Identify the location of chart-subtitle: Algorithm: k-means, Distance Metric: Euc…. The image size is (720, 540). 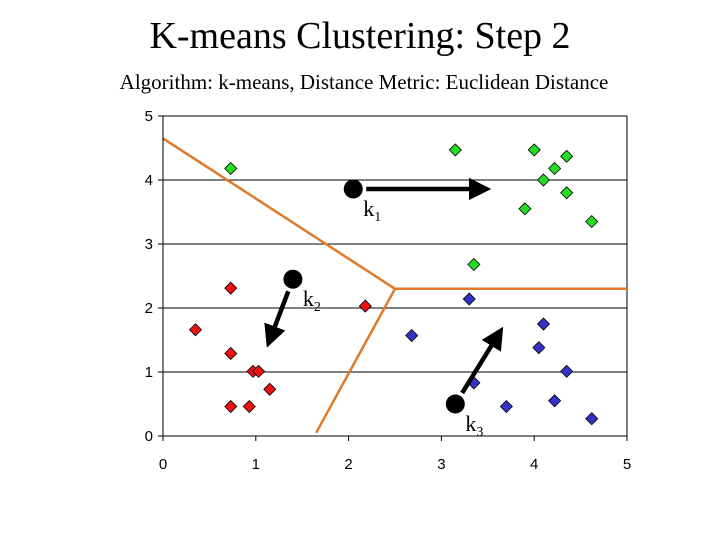
(364, 82).